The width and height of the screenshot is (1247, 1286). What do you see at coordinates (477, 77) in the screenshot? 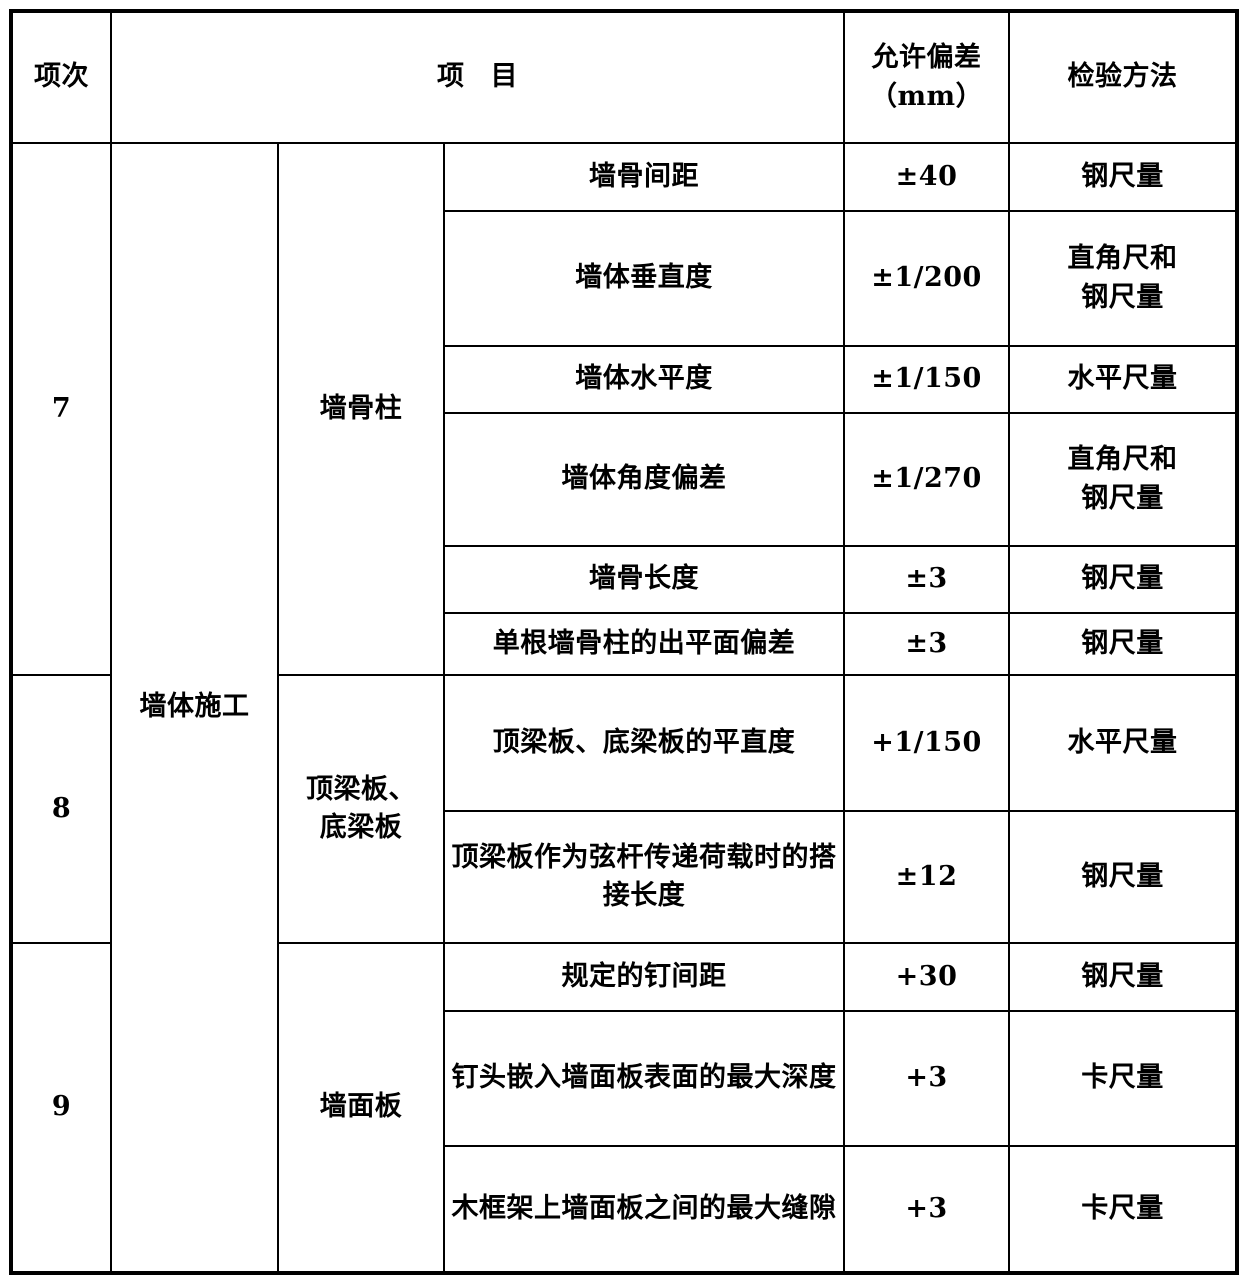
I see `header-item: 项目` at bounding box center [477, 77].